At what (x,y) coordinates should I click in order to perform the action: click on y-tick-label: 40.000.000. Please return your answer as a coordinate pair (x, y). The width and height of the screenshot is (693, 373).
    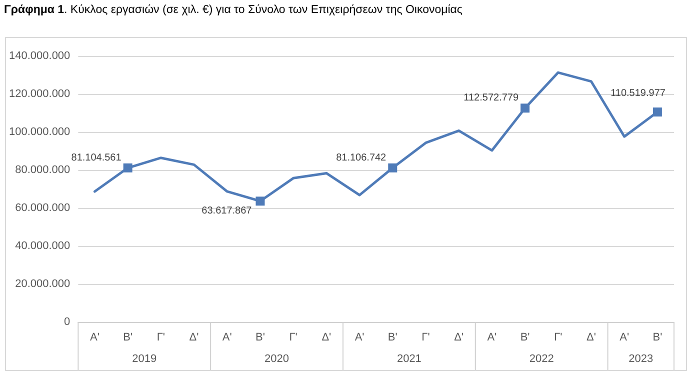
    Looking at the image, I should click on (42, 246).